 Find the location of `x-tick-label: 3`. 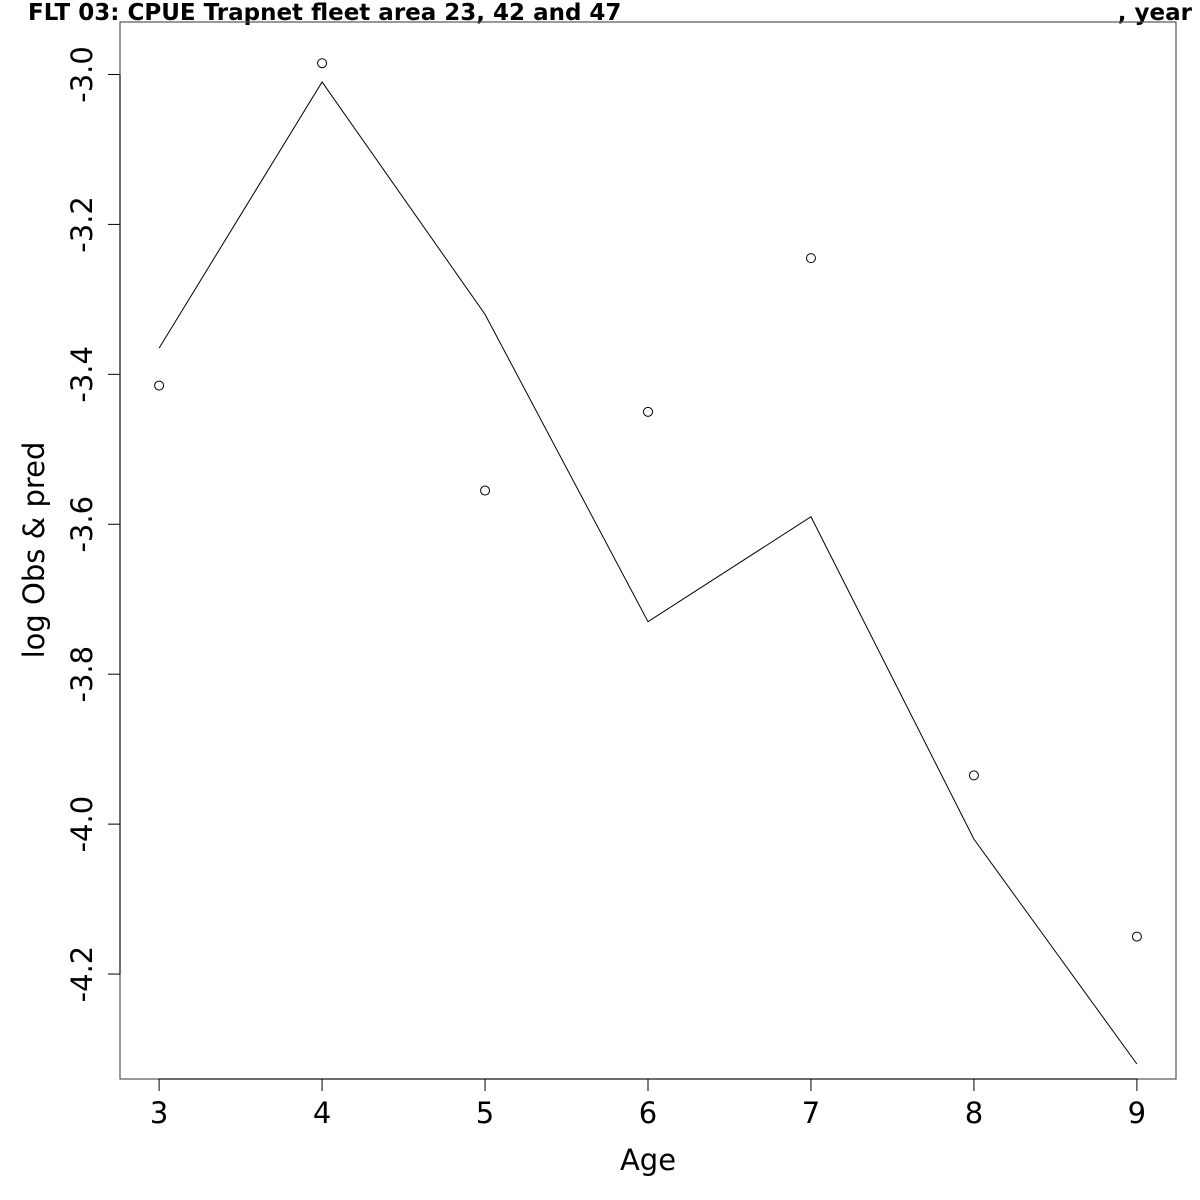

x-tick-label: 3 is located at coordinates (159, 1113).